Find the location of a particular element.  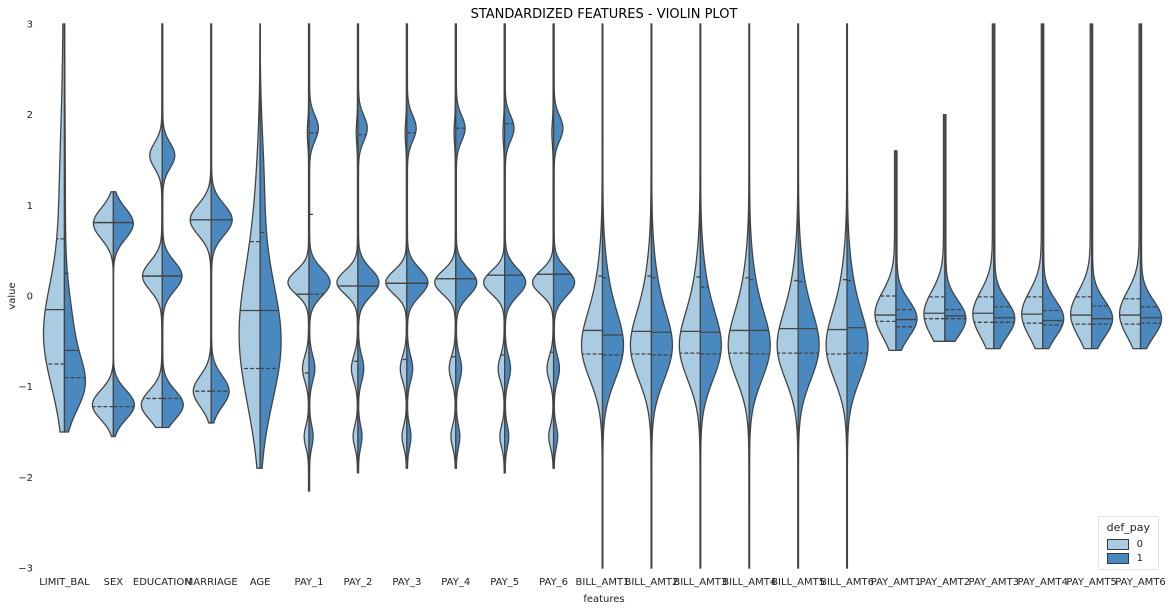

y-tick-label: 2 is located at coordinates (30, 115).